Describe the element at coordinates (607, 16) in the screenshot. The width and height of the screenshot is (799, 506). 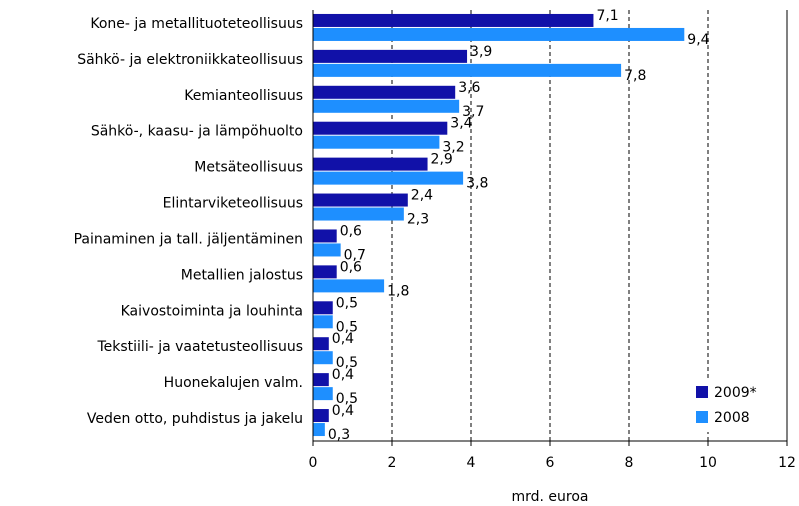
I see `data-label: 7,1` at that location.